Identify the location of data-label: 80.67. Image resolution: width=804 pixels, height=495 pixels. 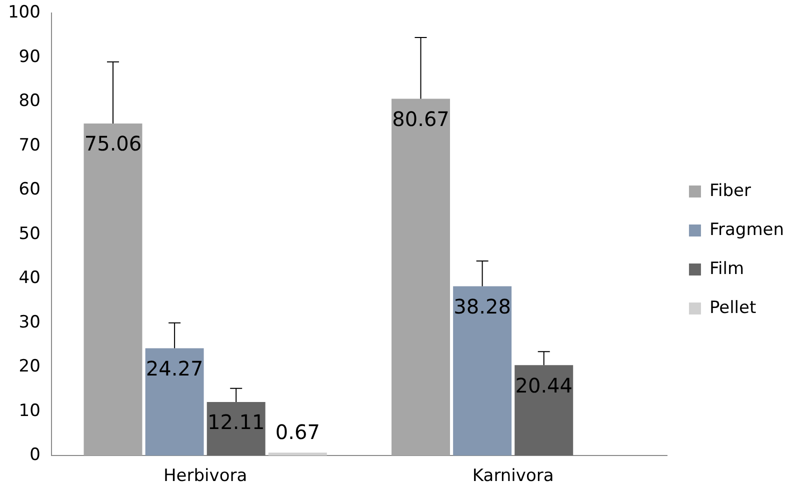
(421, 118).